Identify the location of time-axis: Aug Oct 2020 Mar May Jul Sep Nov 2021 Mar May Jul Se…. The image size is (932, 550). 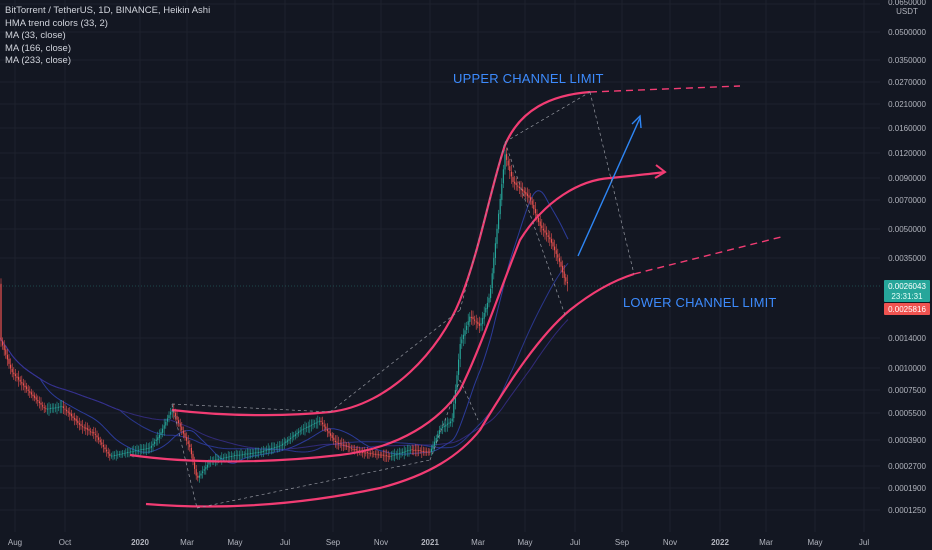
(440, 541).